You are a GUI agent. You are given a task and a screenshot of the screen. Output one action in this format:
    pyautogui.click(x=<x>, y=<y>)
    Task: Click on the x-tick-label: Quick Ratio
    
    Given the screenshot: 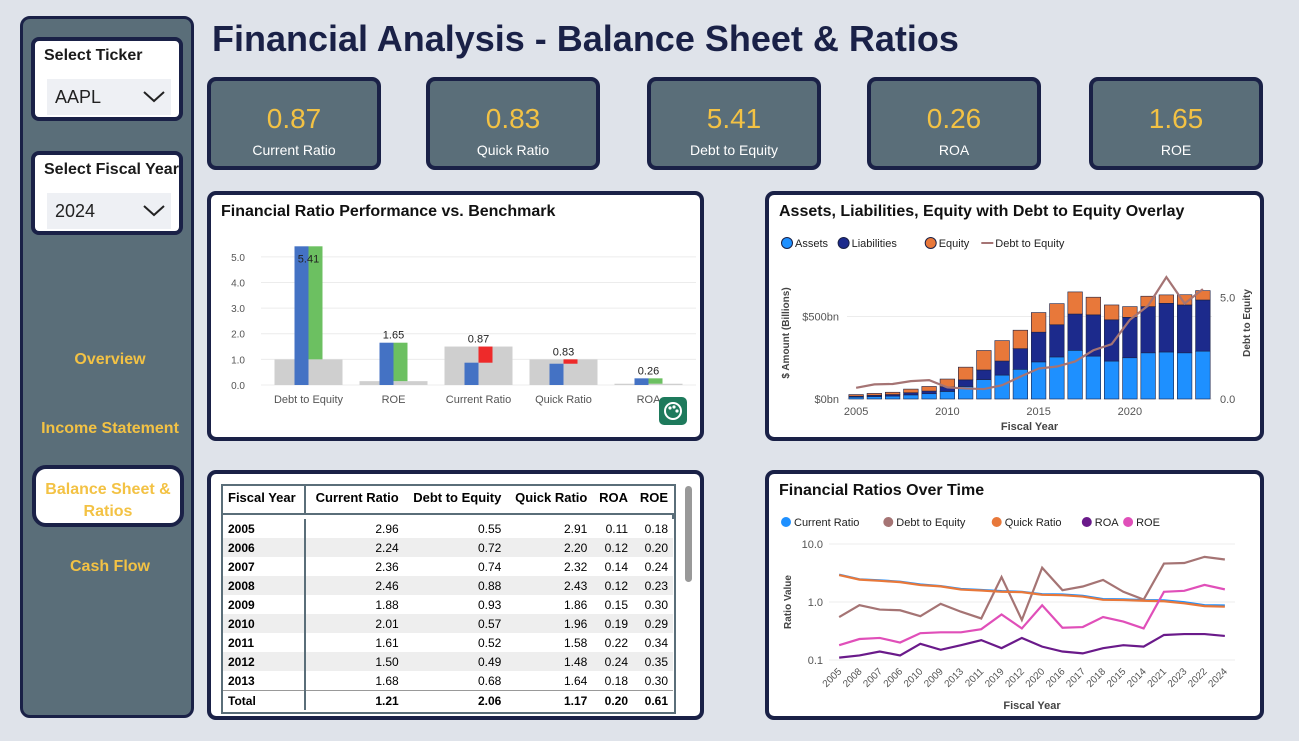 What is the action you would take?
    pyautogui.click(x=563, y=400)
    